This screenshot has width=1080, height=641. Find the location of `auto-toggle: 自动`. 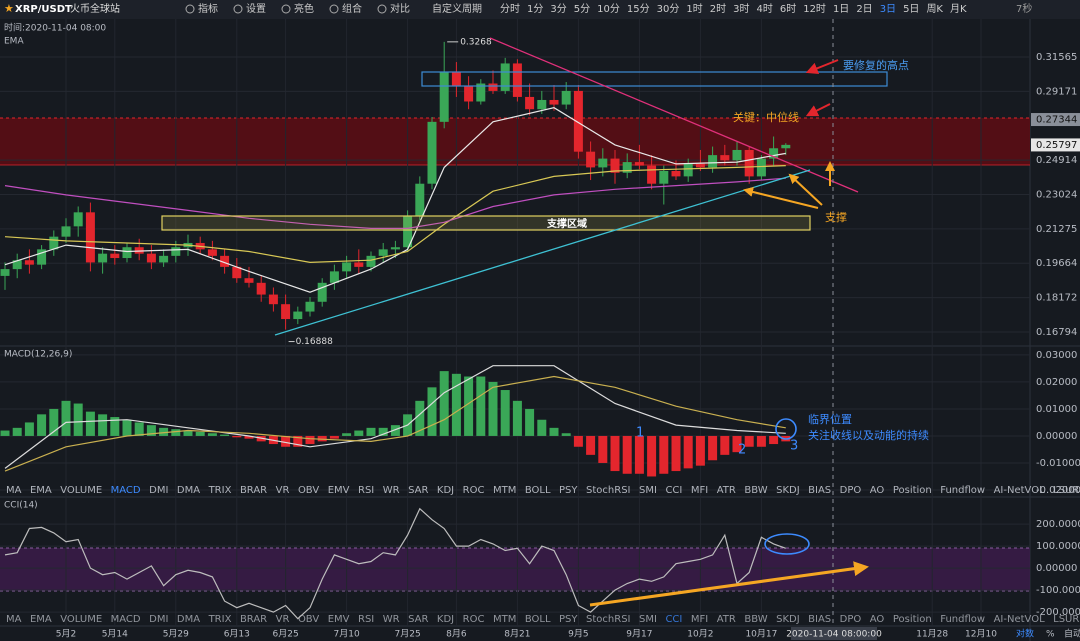

auto-toggle: 自动 is located at coordinates (1072, 634).